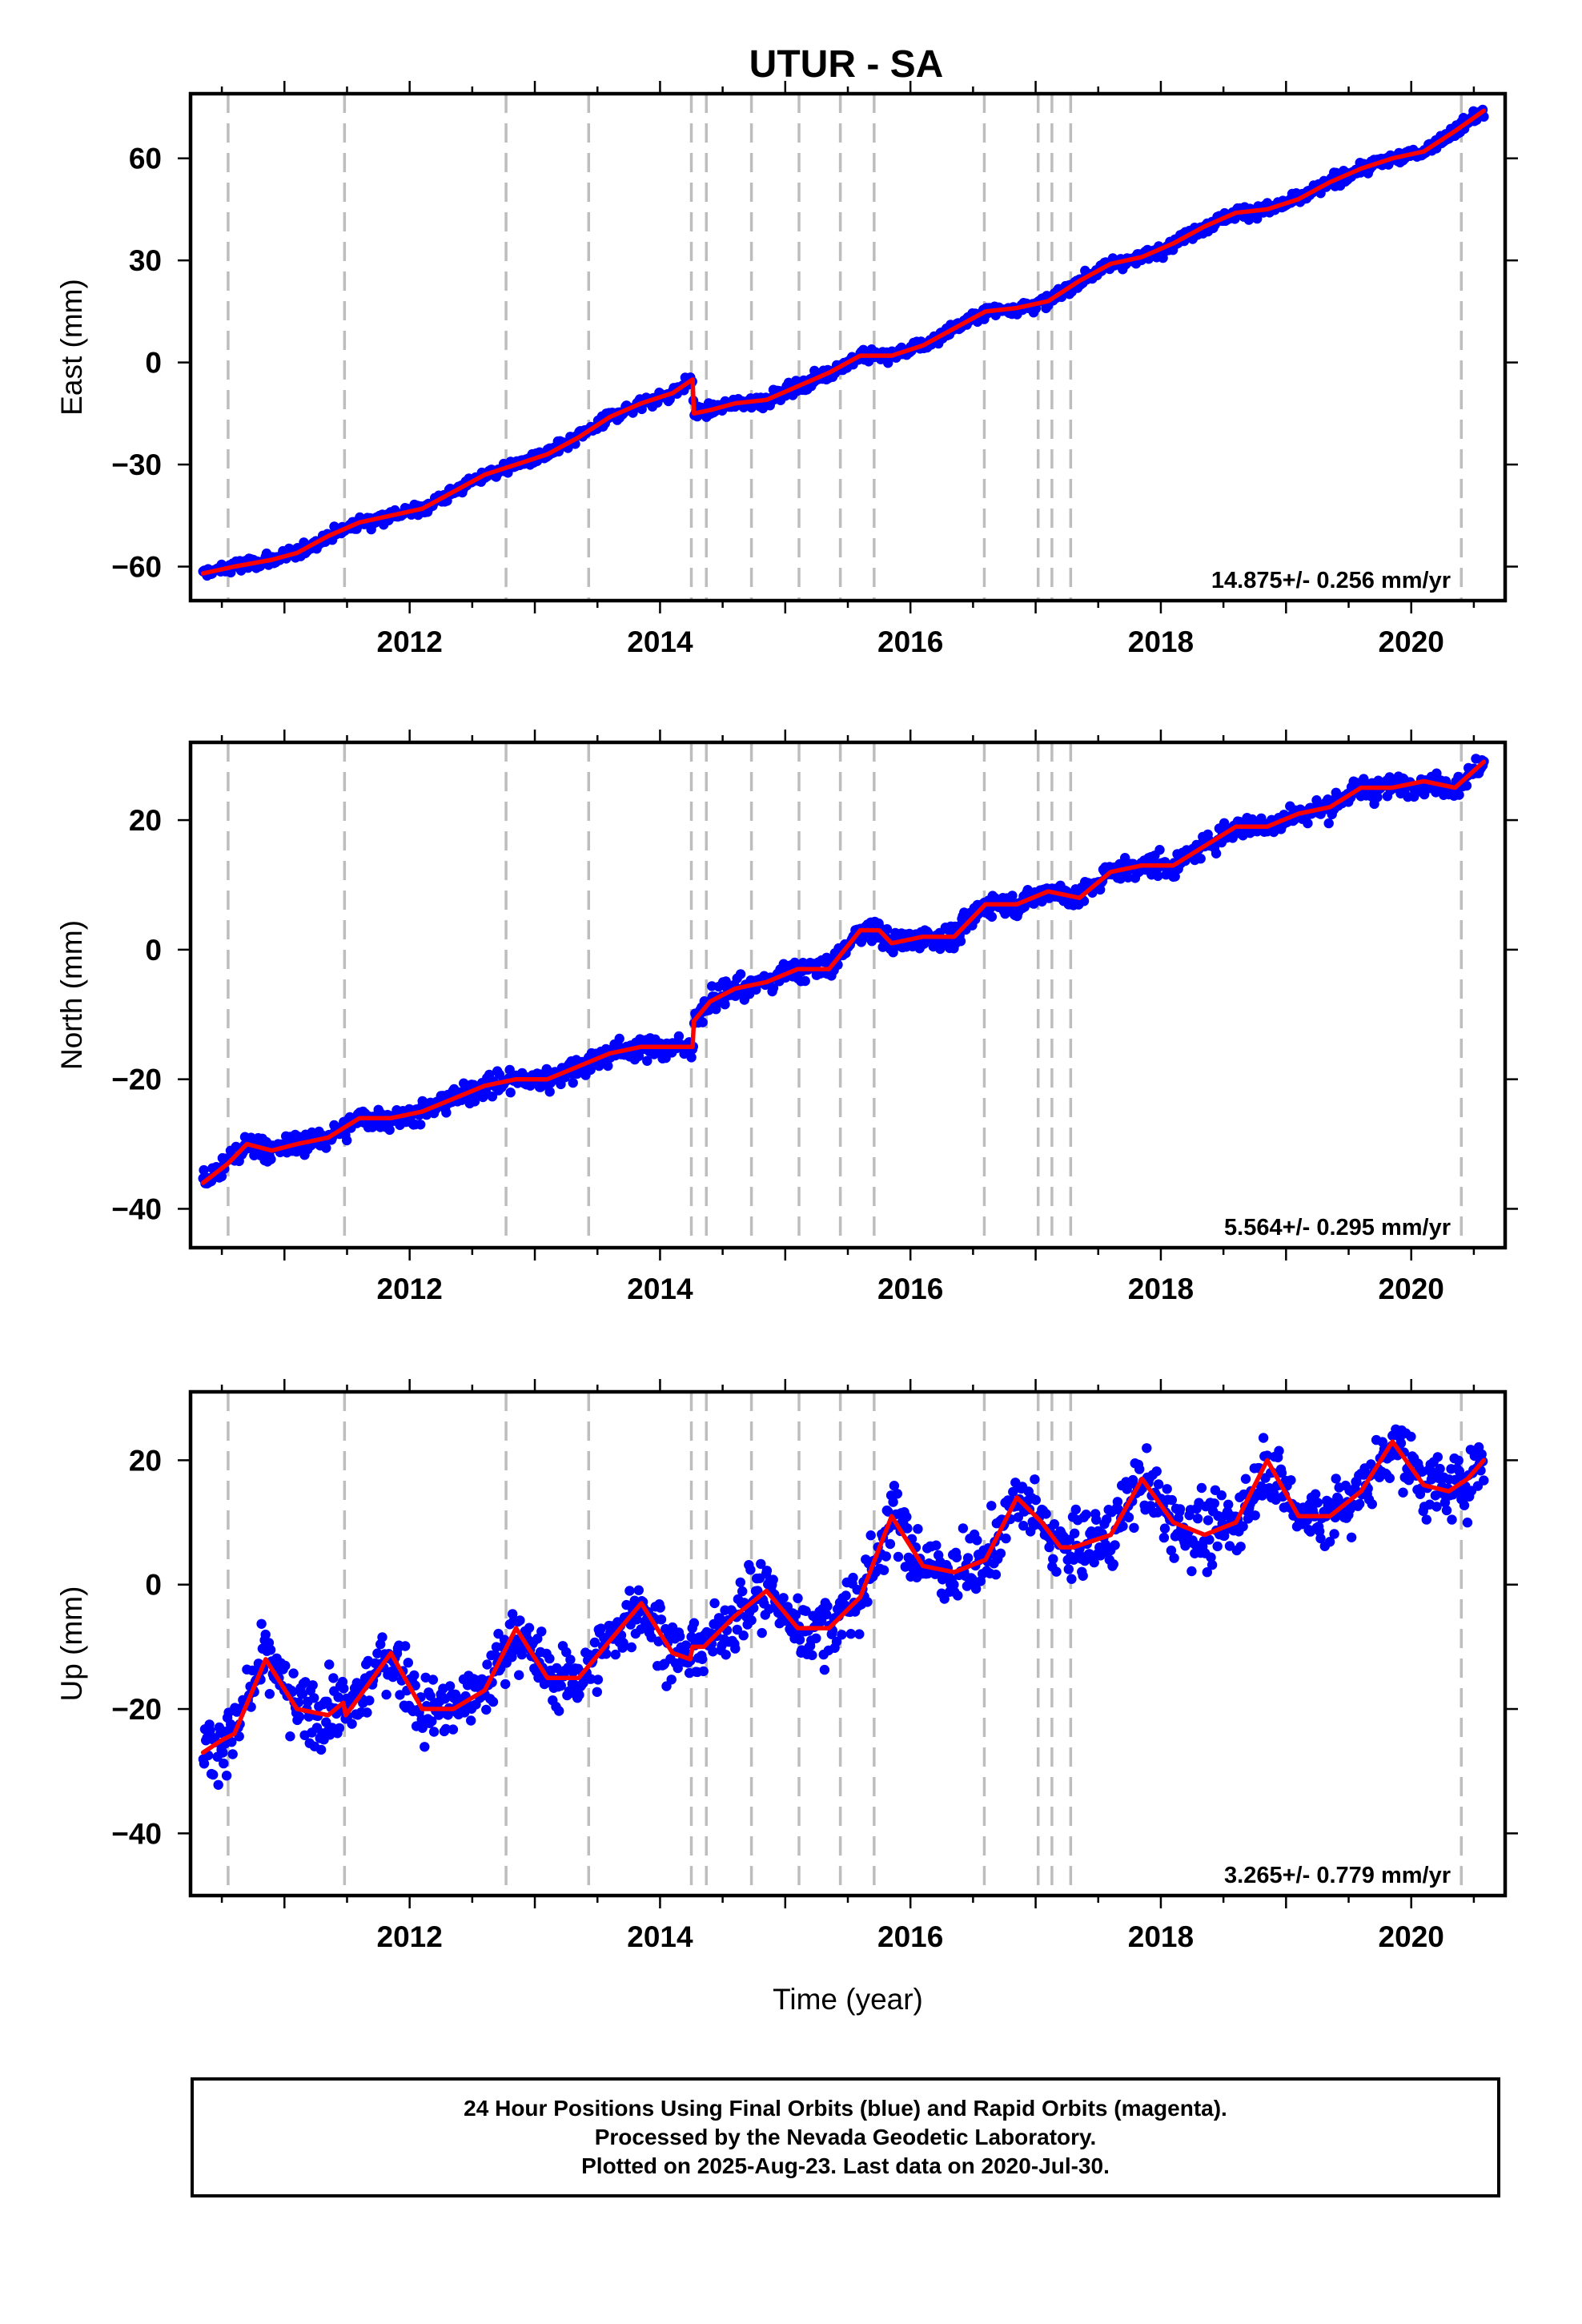  I want to click on x-tick-label: 2012, so click(410, 641).